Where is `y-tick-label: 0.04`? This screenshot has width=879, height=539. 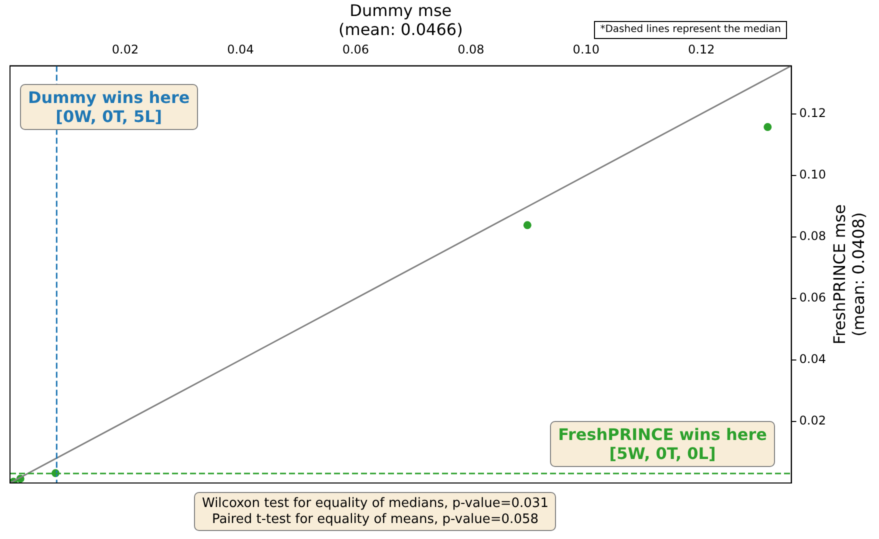
y-tick-label: 0.04 is located at coordinates (812, 359).